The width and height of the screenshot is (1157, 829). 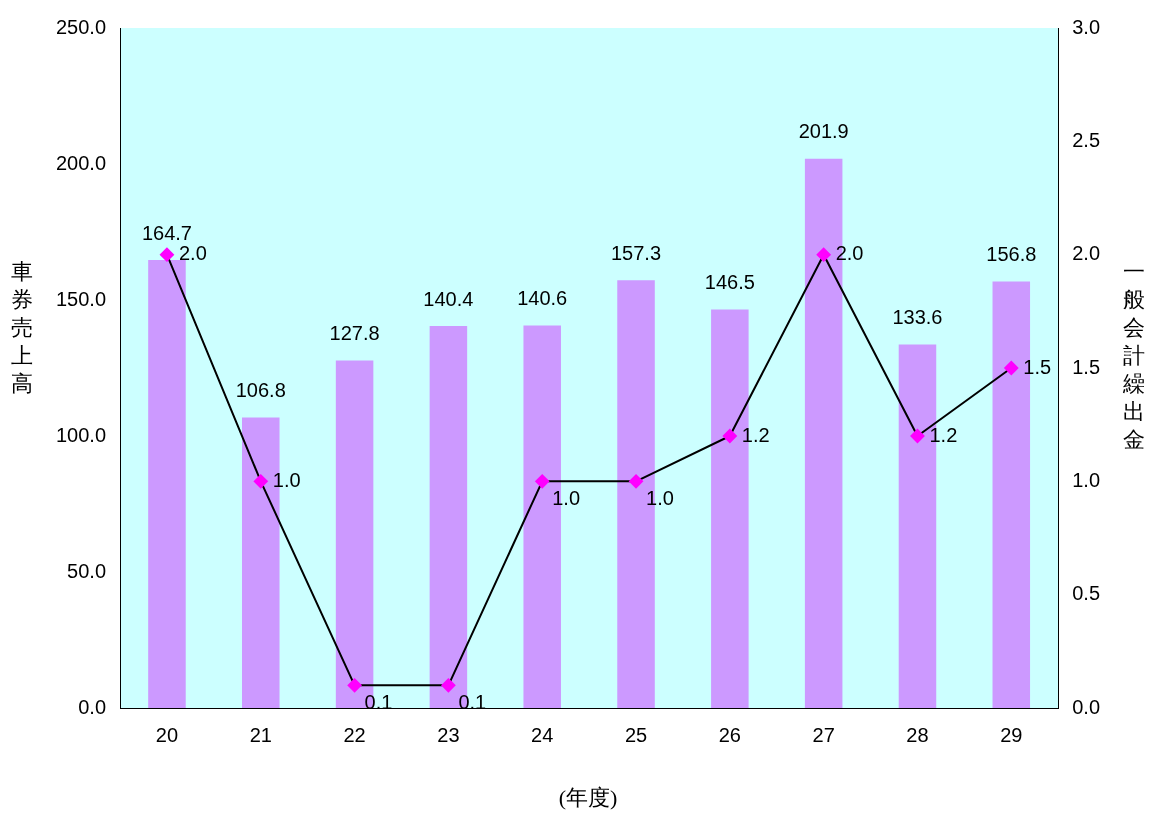 I want to click on y-tick-label: 0.0, so click(x=92, y=706).